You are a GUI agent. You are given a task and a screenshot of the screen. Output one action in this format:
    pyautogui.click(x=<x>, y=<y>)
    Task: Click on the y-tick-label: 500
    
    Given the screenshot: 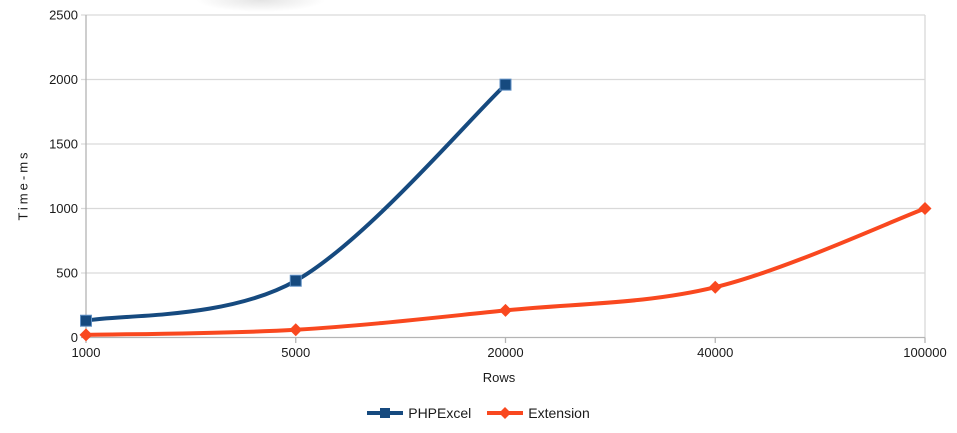 What is the action you would take?
    pyautogui.click(x=67, y=273)
    